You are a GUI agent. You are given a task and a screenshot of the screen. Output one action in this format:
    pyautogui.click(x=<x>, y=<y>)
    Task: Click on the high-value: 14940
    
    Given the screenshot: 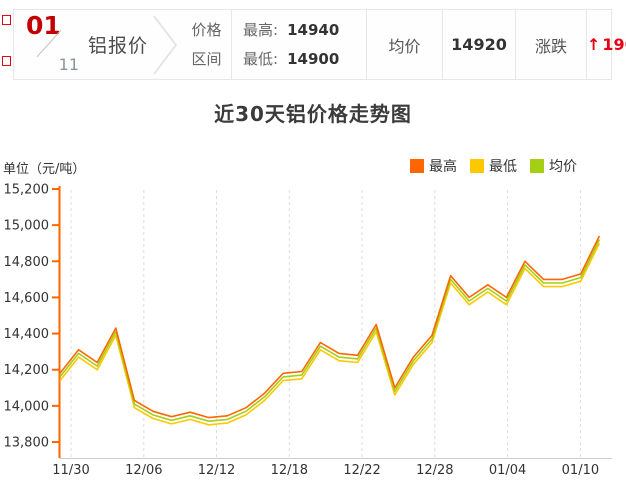 What is the action you would take?
    pyautogui.click(x=313, y=29)
    